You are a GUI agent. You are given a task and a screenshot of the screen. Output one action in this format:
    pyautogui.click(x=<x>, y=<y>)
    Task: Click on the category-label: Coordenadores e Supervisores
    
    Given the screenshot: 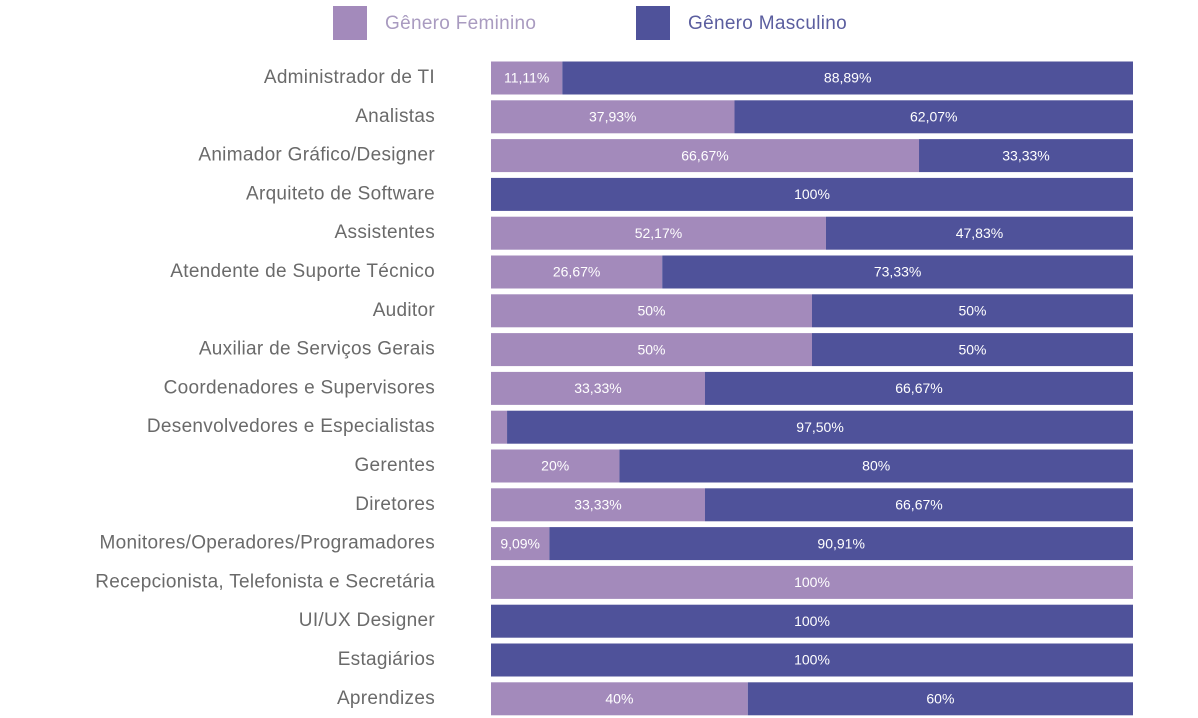 What is the action you would take?
    pyautogui.click(x=299, y=387)
    